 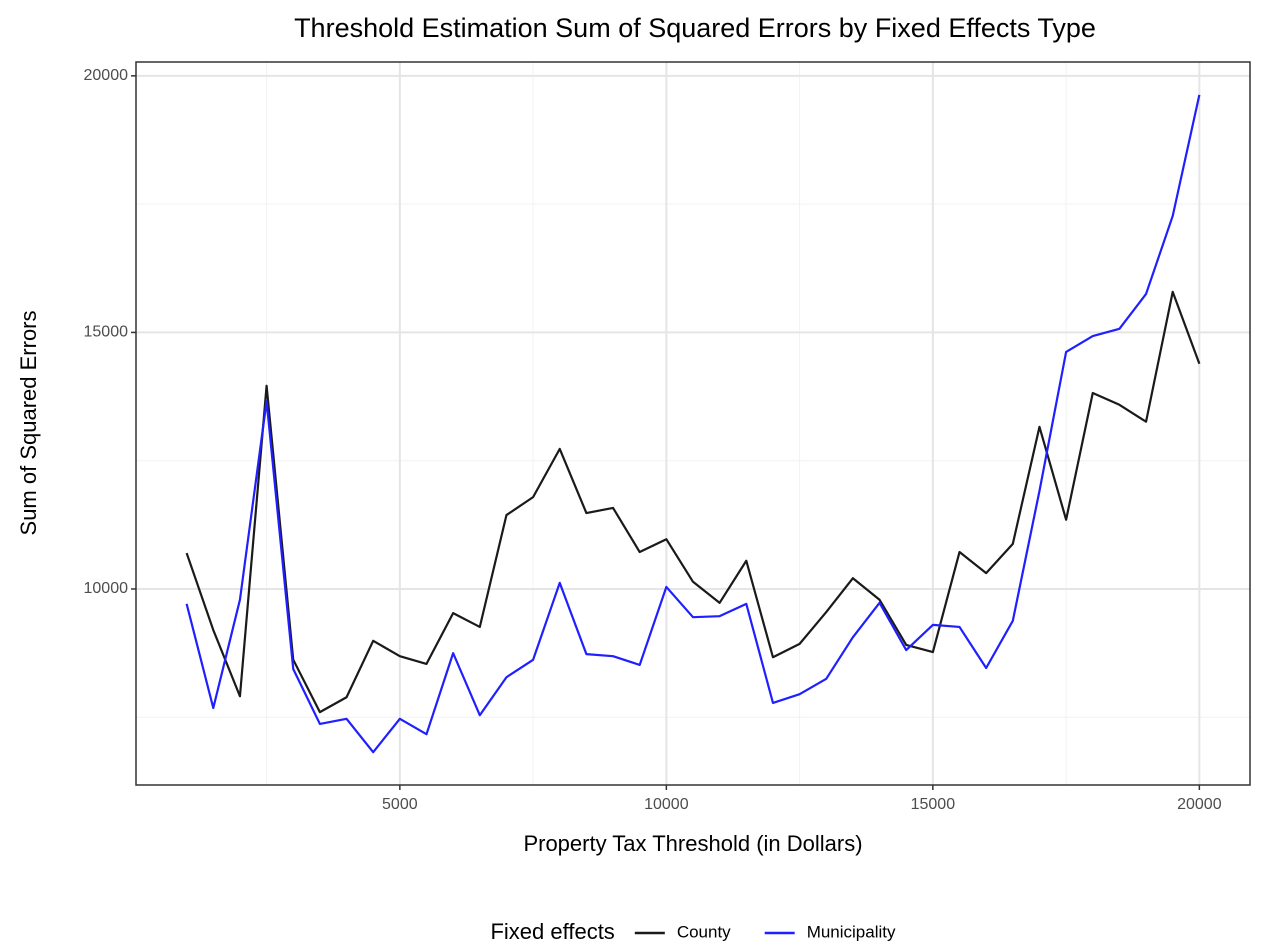 What do you see at coordinates (1199, 804) in the screenshot?
I see `x-tick-label: 20000` at bounding box center [1199, 804].